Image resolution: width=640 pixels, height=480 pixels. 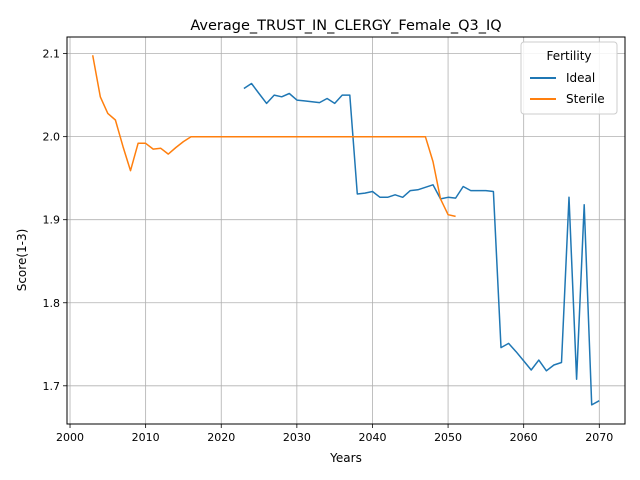 What do you see at coordinates (585, 99) in the screenshot?
I see `legend-label-sterile: Sterile` at bounding box center [585, 99].